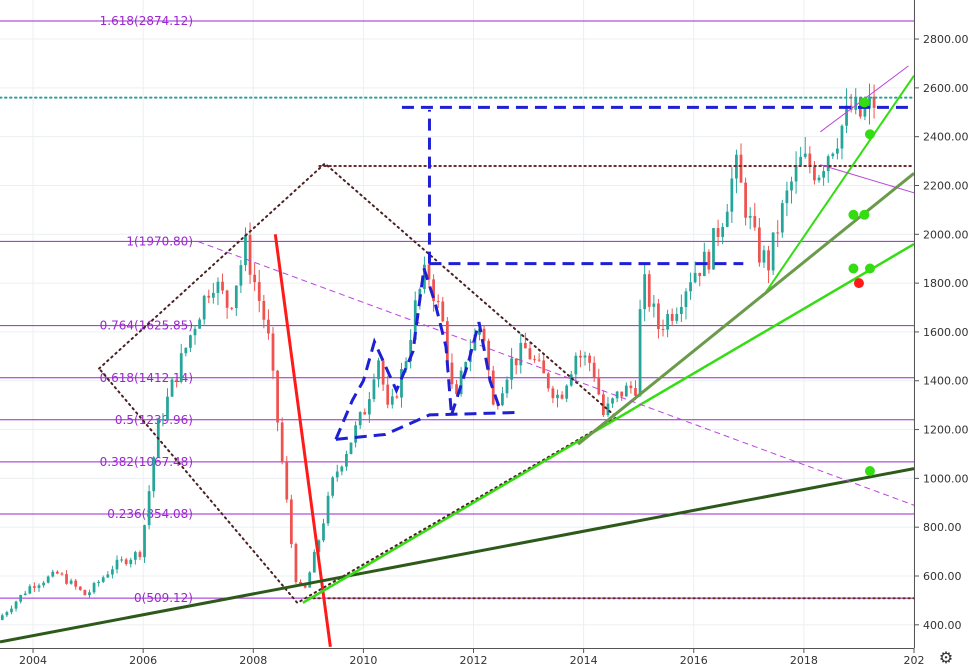  What do you see at coordinates (804, 660) in the screenshot?
I see `time-tick-label: 2018` at bounding box center [804, 660].